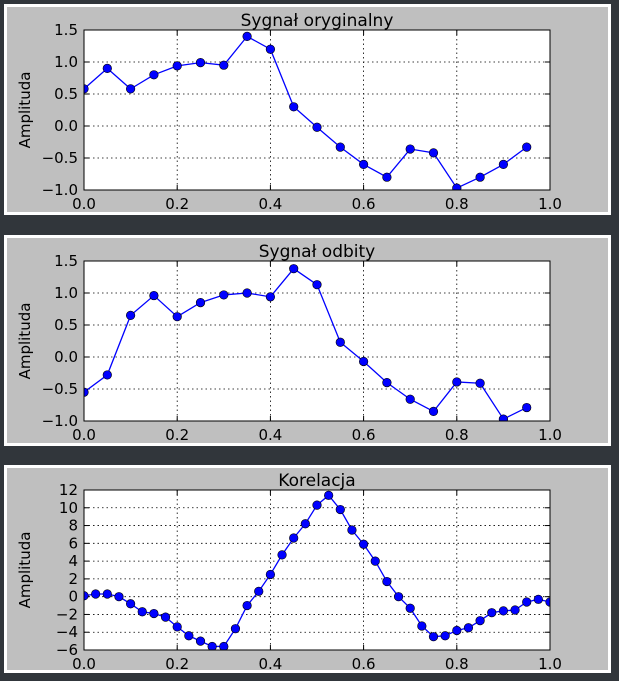  What do you see at coordinates (68, 490) in the screenshot?
I see `y-tick-label: 12` at bounding box center [68, 490].